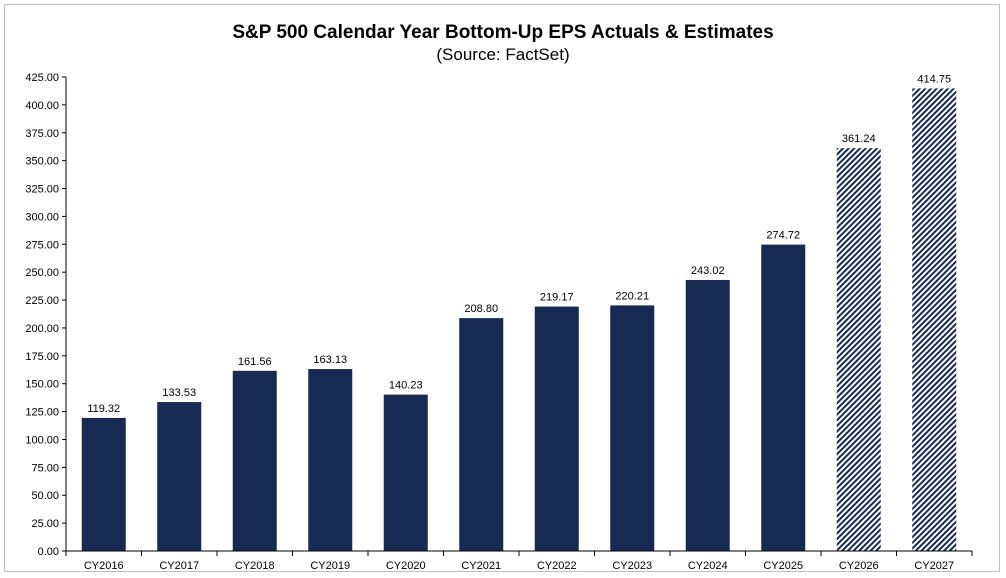 The width and height of the screenshot is (1006, 578). What do you see at coordinates (481, 434) in the screenshot?
I see `bar-cy2021` at bounding box center [481, 434].